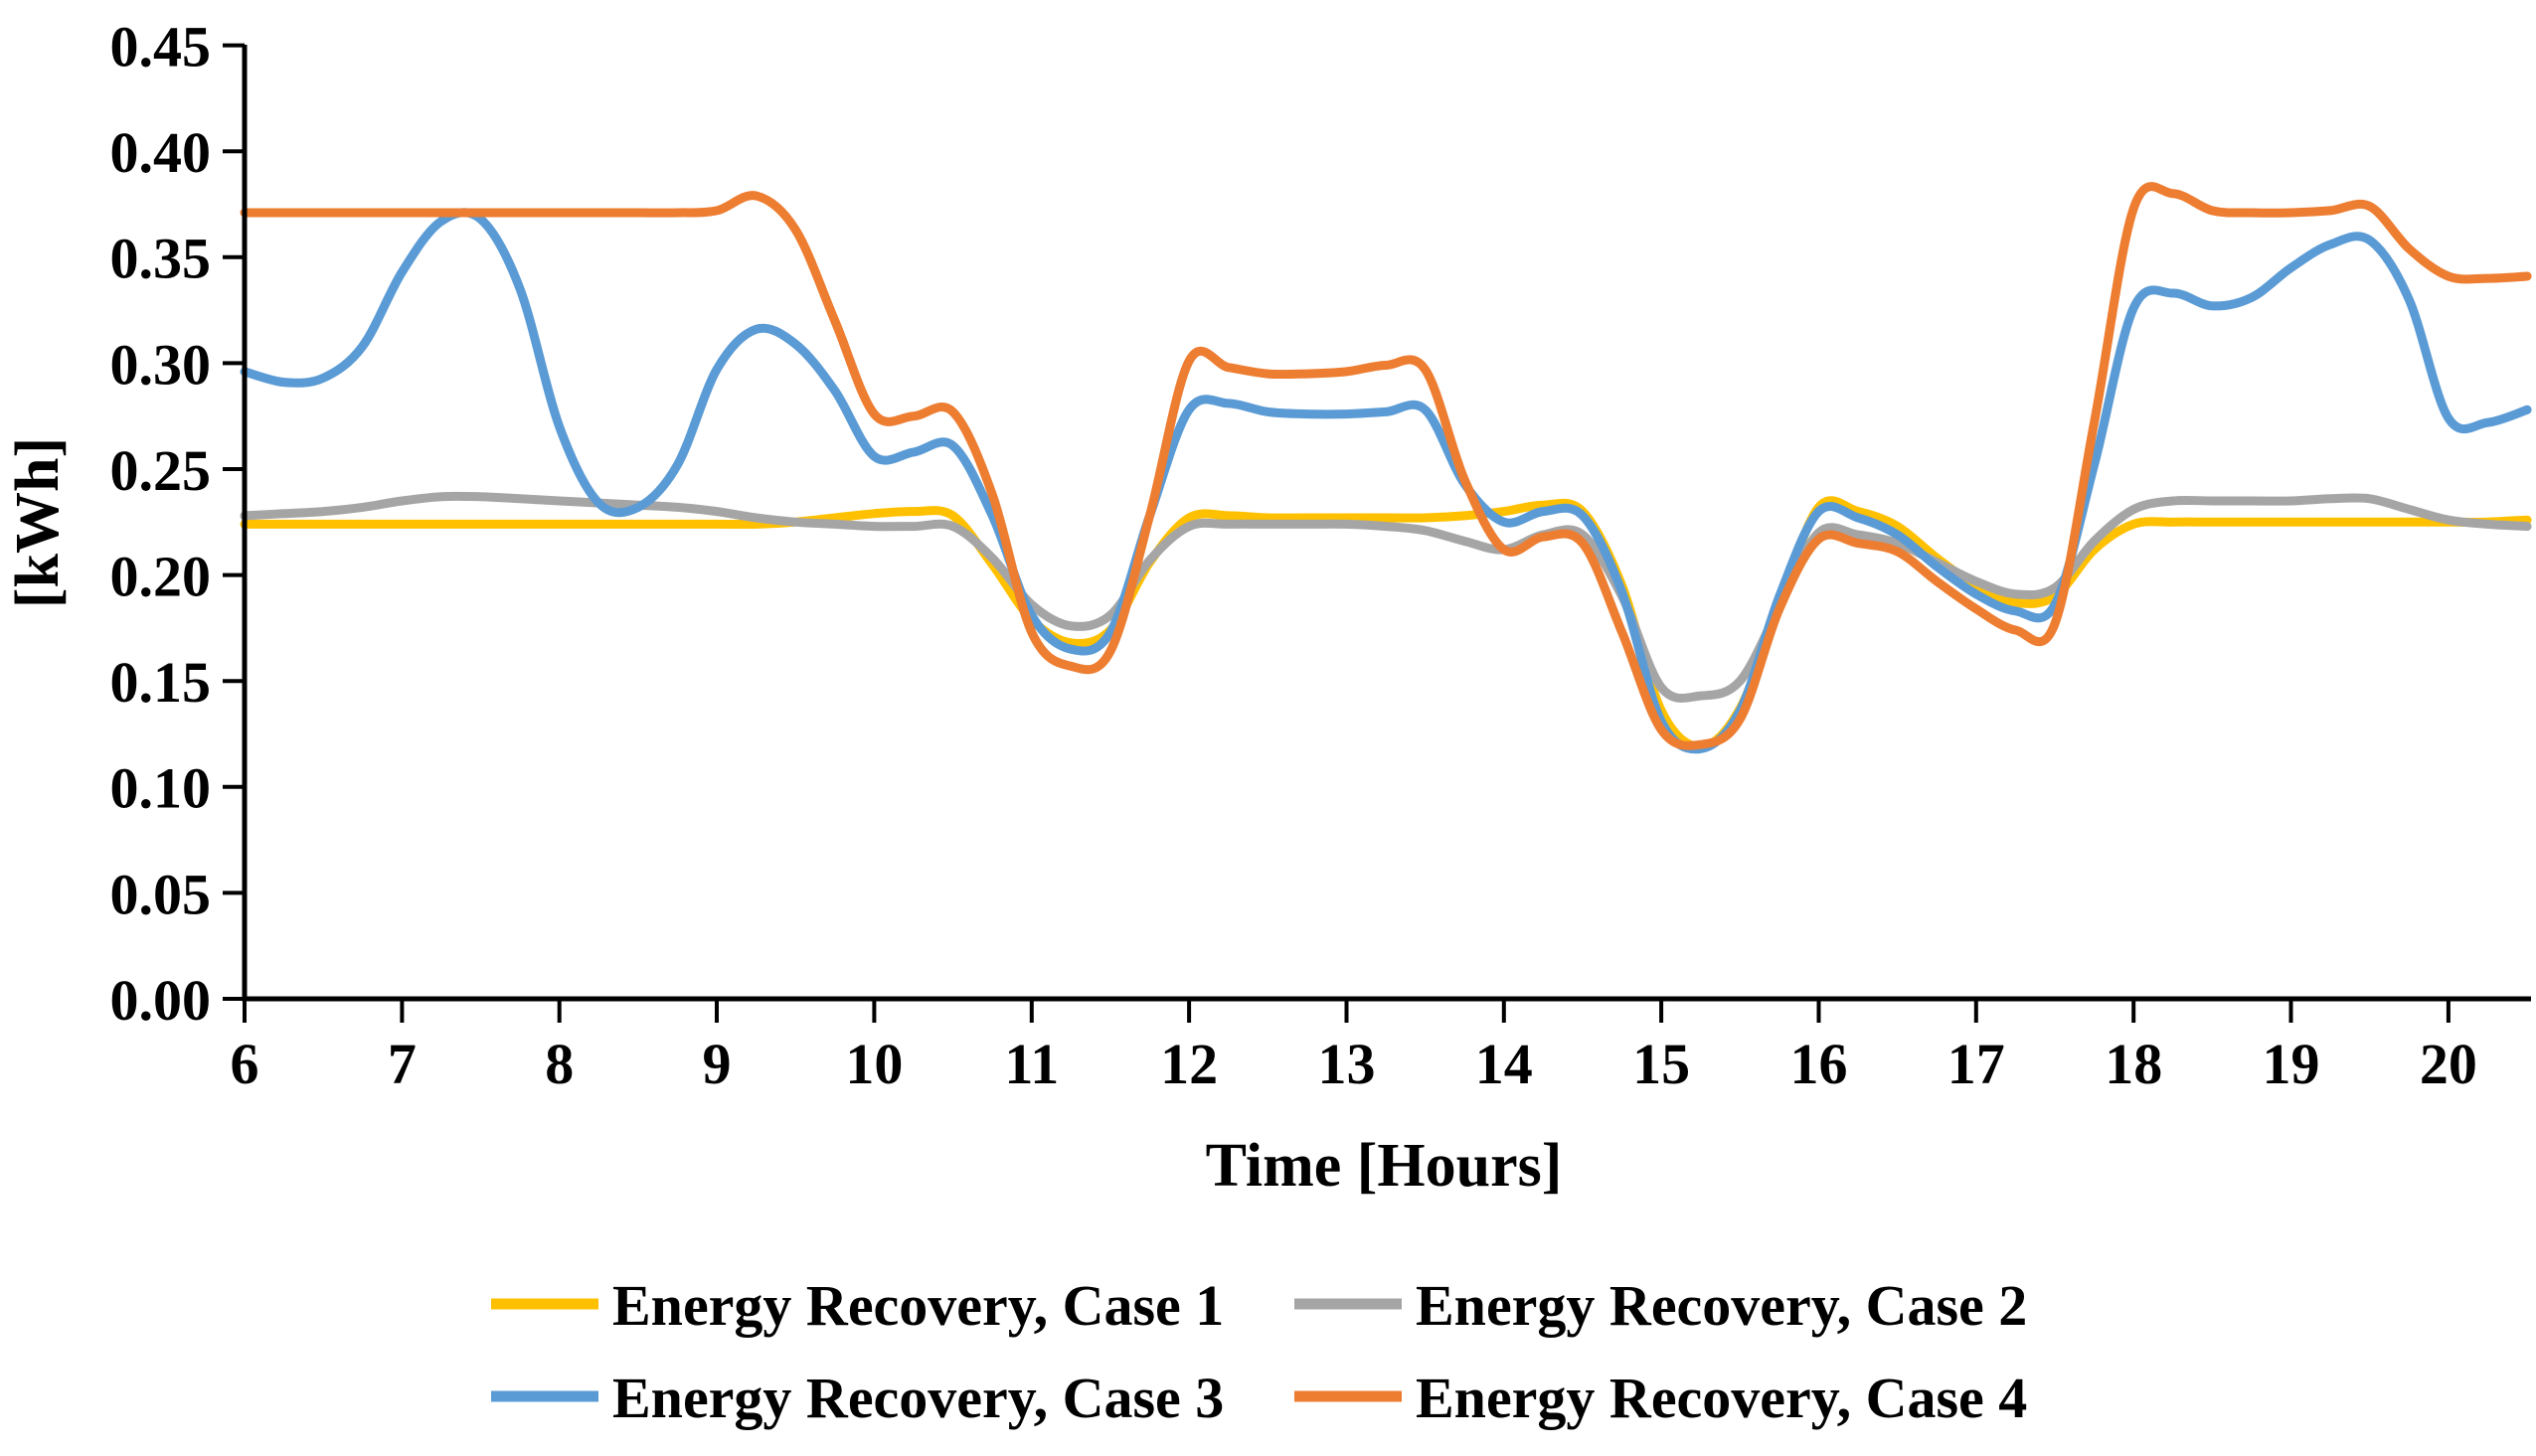  What do you see at coordinates (161, 259) in the screenshot?
I see `y-tick-label: 0.35` at bounding box center [161, 259].